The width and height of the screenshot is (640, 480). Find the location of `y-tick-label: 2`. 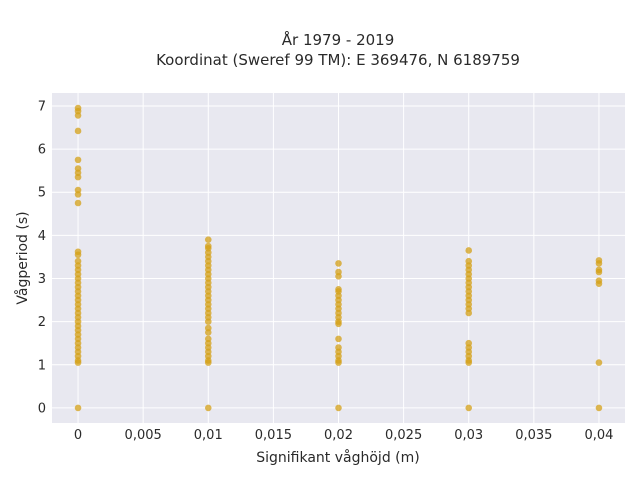

y-tick-label: 2 is located at coordinates (42, 322).